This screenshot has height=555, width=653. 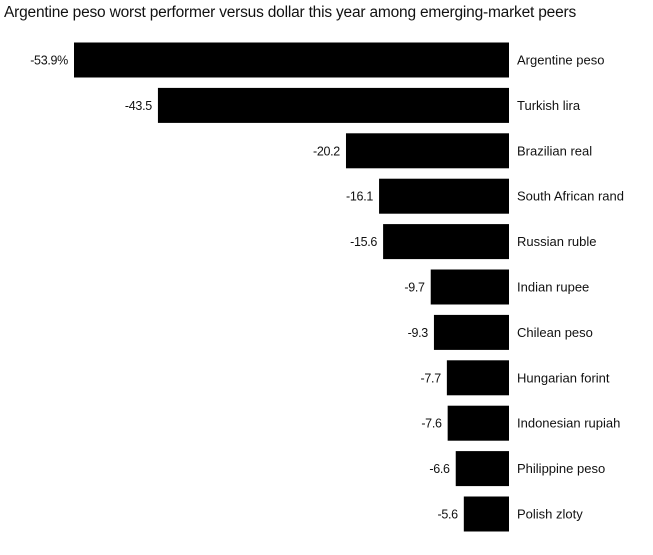 What do you see at coordinates (418, 333) in the screenshot?
I see `value-label: -9.3` at bounding box center [418, 333].